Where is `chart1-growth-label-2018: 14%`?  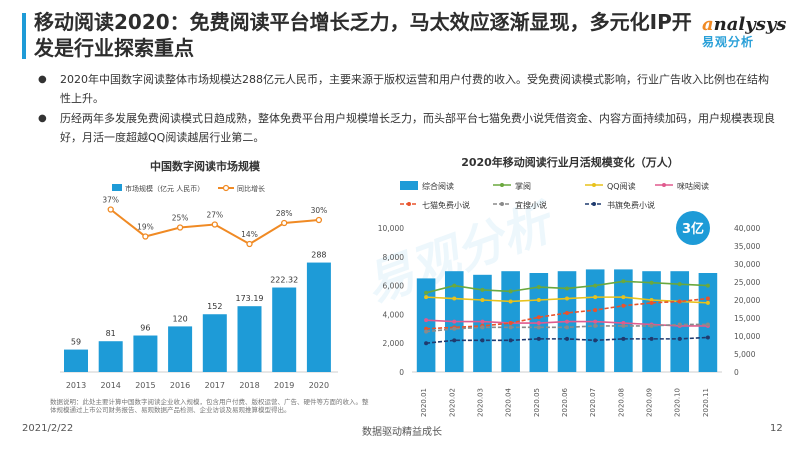 chart1-growth-label-2018: 14% is located at coordinates (249, 234).